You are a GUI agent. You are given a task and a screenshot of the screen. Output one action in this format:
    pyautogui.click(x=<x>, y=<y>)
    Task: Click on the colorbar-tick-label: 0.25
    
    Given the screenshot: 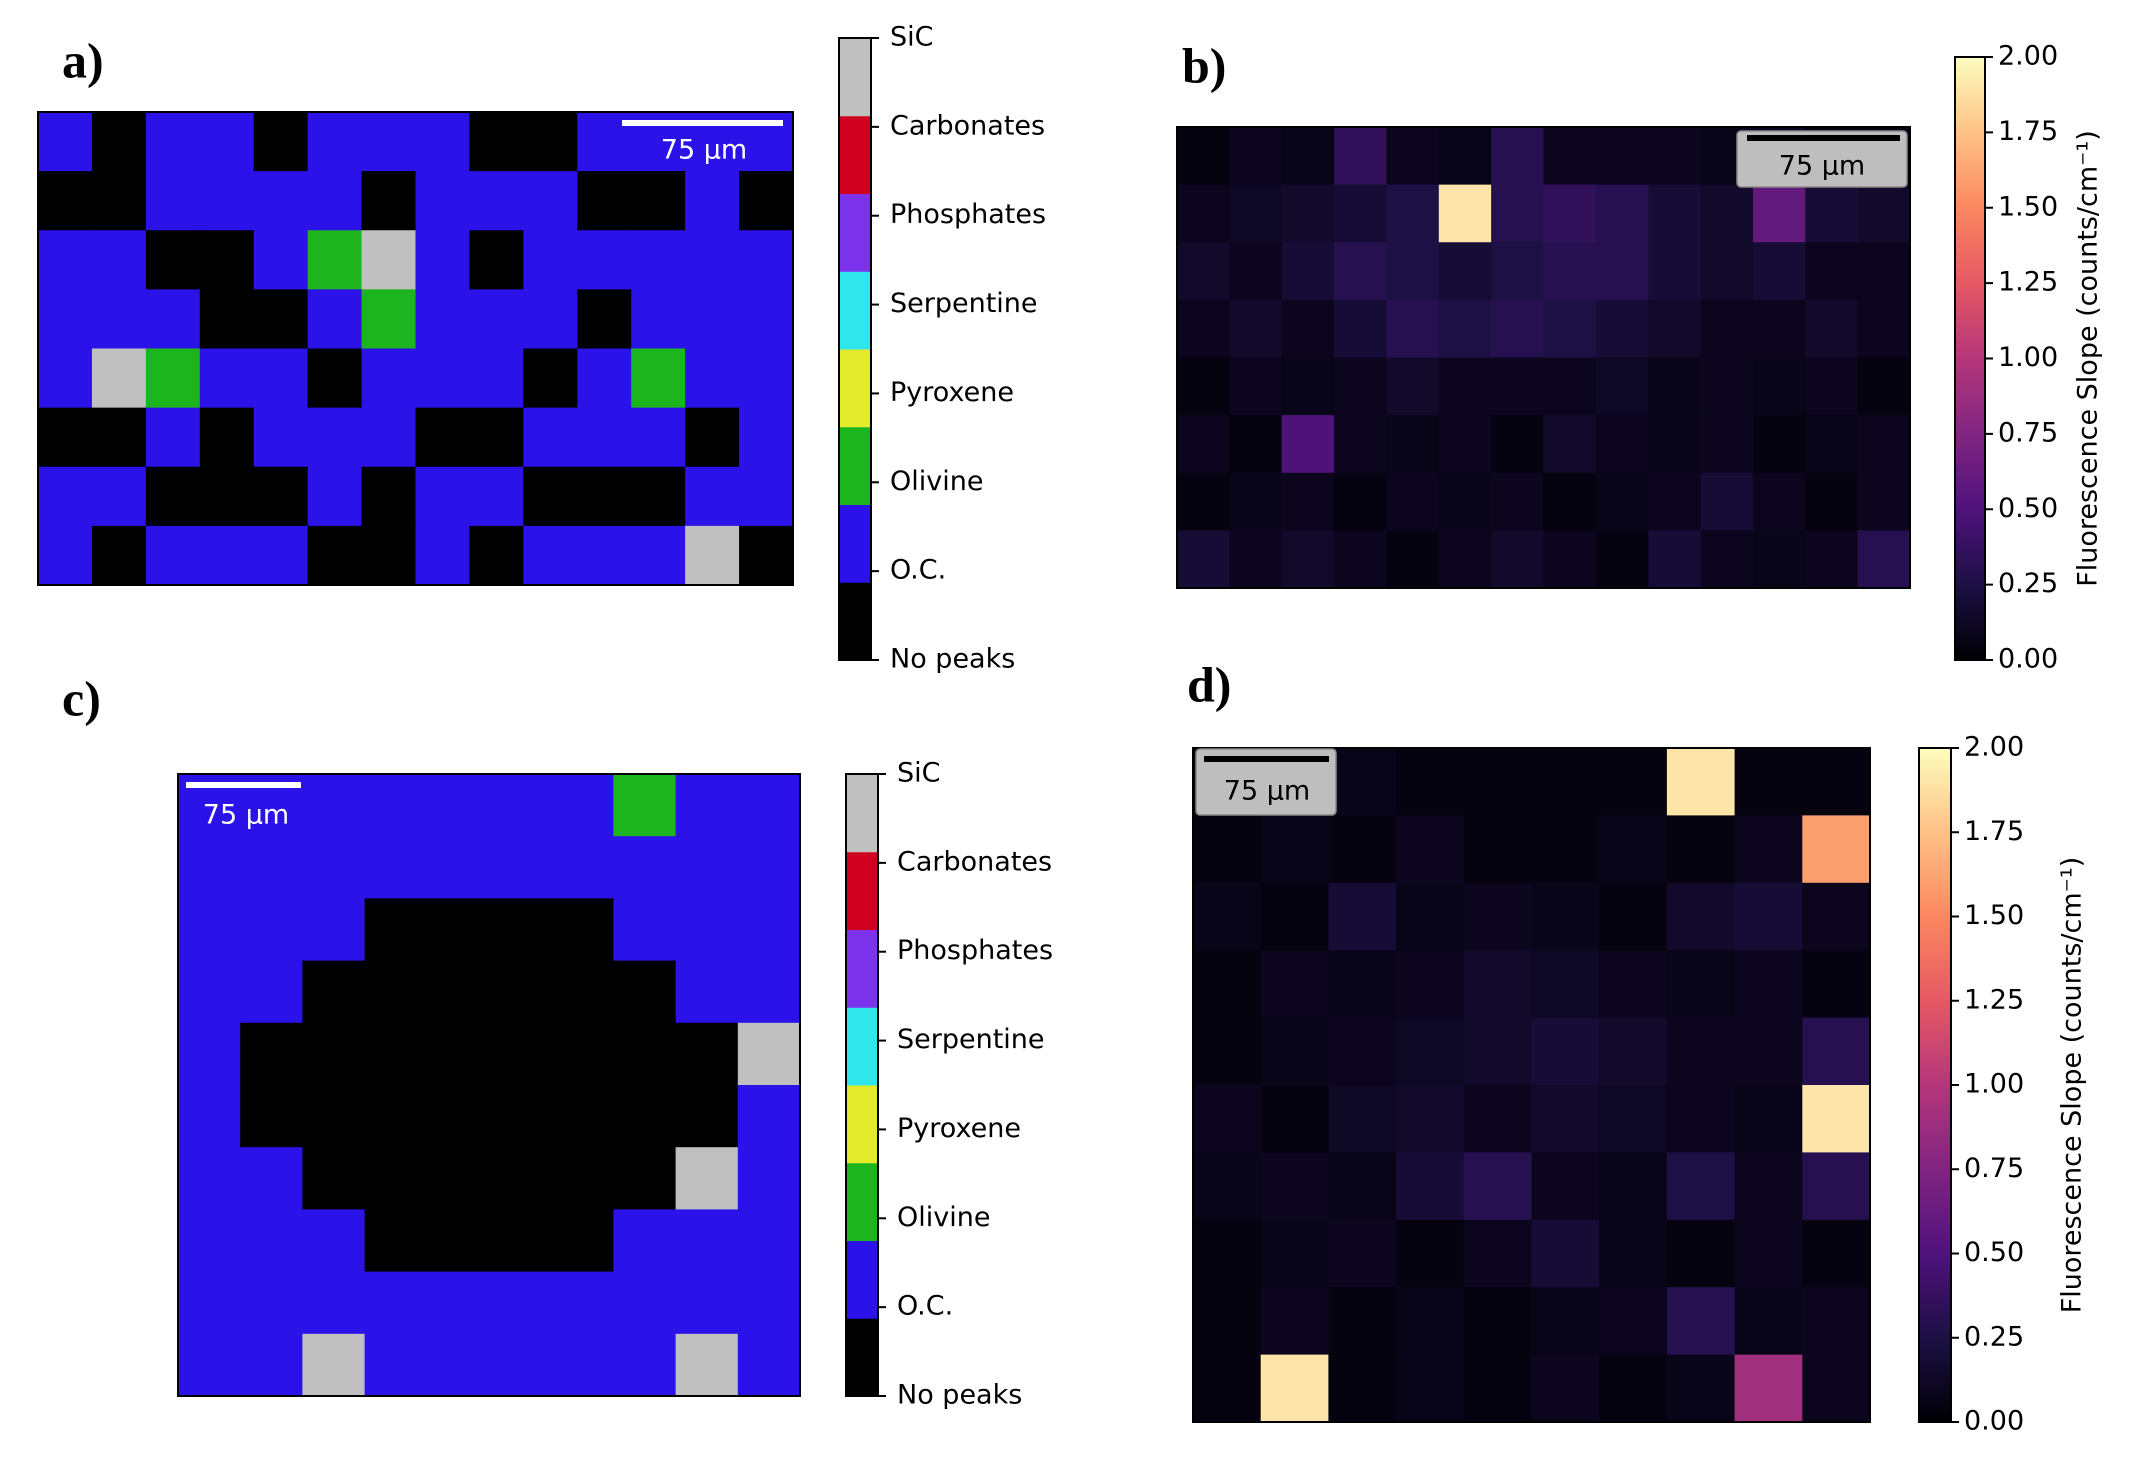 What is the action you would take?
    pyautogui.click(x=2028, y=583)
    